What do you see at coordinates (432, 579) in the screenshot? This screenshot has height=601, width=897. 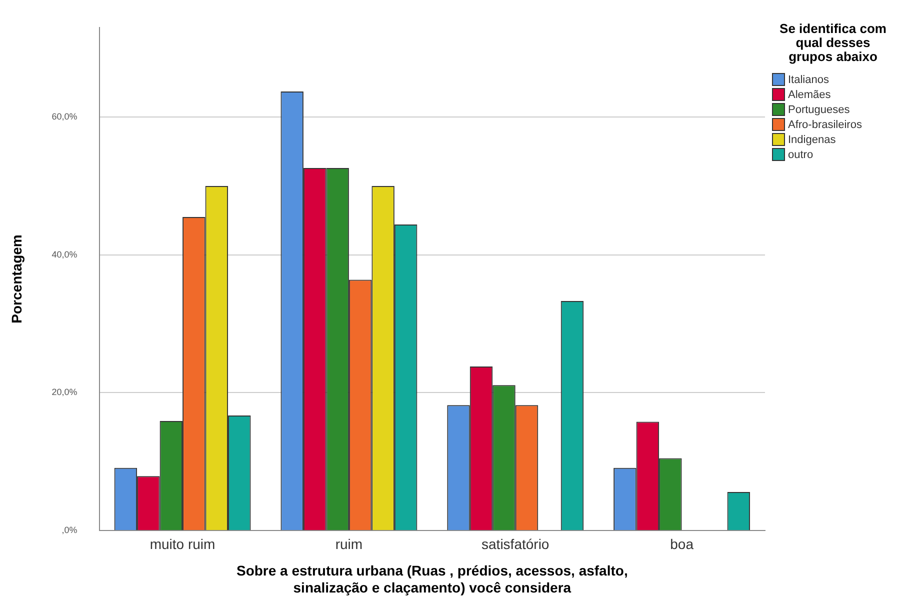 I see `x-axis-title: Sobre a estrutura urbana (Ruas , prédios, acessos, asfalto, sinalização e claçamento) você considera` at bounding box center [432, 579].